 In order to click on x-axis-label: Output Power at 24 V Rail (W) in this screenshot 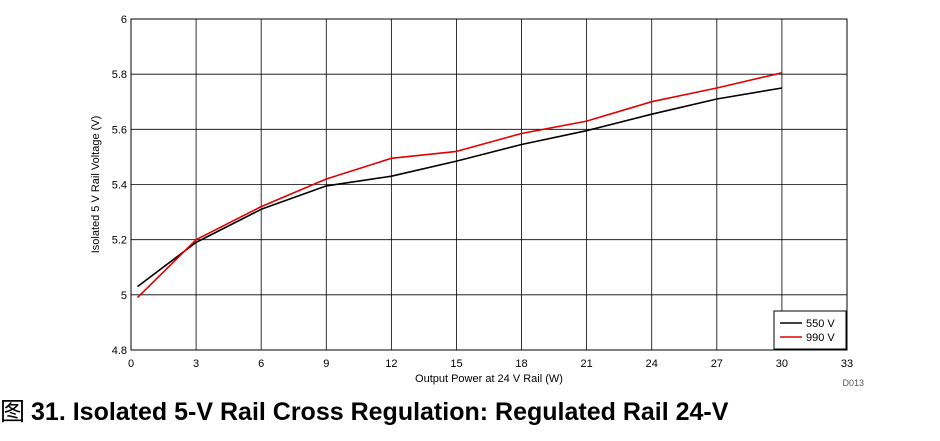, I will do `click(489, 379)`.